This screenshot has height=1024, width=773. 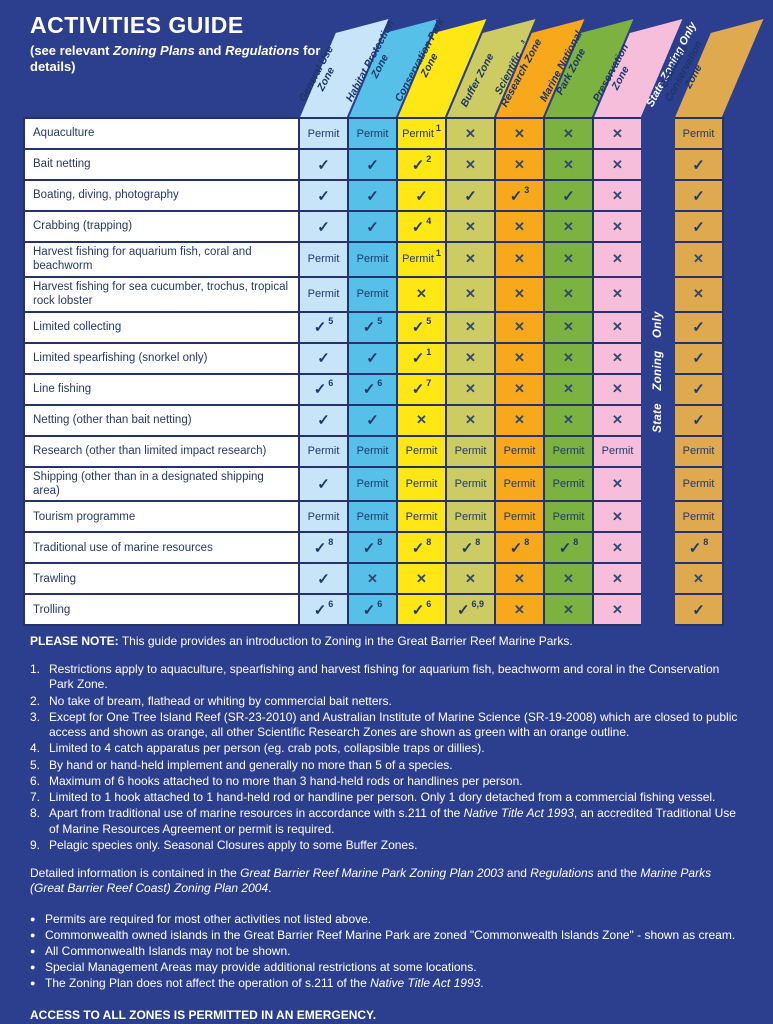 What do you see at coordinates (35, 716) in the screenshot?
I see `footnote-number: 3.` at bounding box center [35, 716].